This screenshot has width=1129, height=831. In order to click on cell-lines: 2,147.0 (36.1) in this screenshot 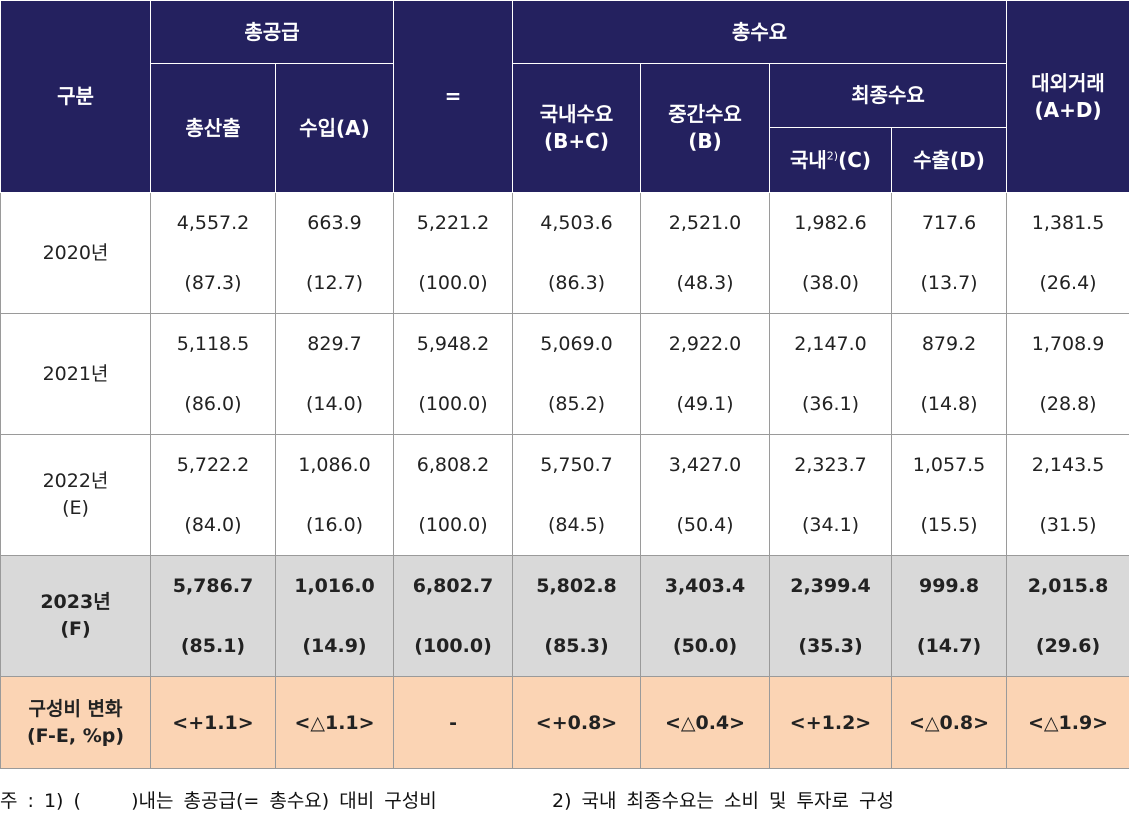, I will do `click(830, 374)`.